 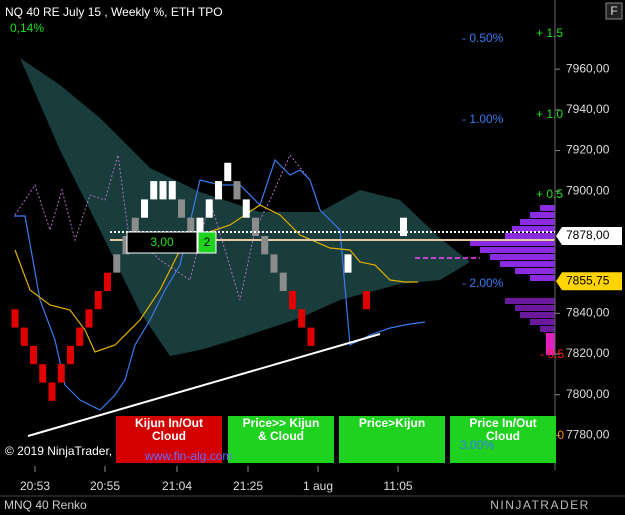 What do you see at coordinates (318, 486) in the screenshot?
I see `x-tick-label: 1 aug` at bounding box center [318, 486].